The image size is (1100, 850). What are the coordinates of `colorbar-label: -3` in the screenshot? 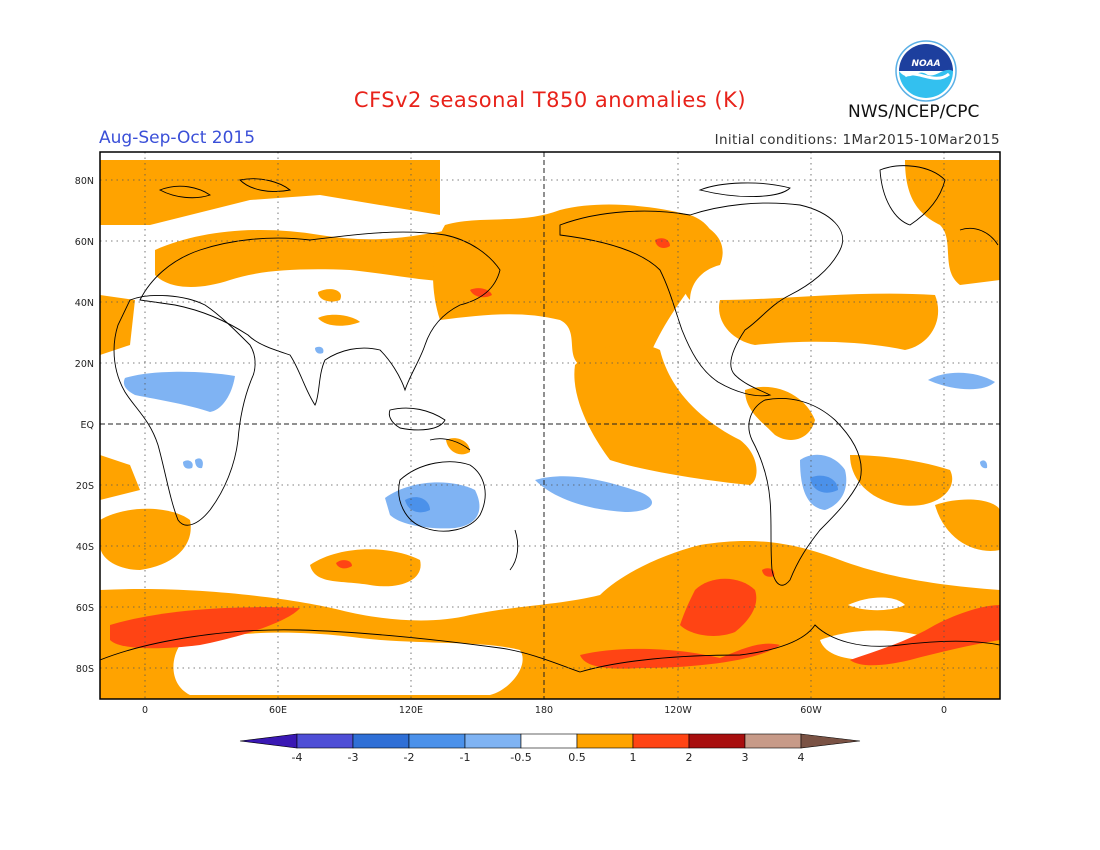 It's located at (353, 757).